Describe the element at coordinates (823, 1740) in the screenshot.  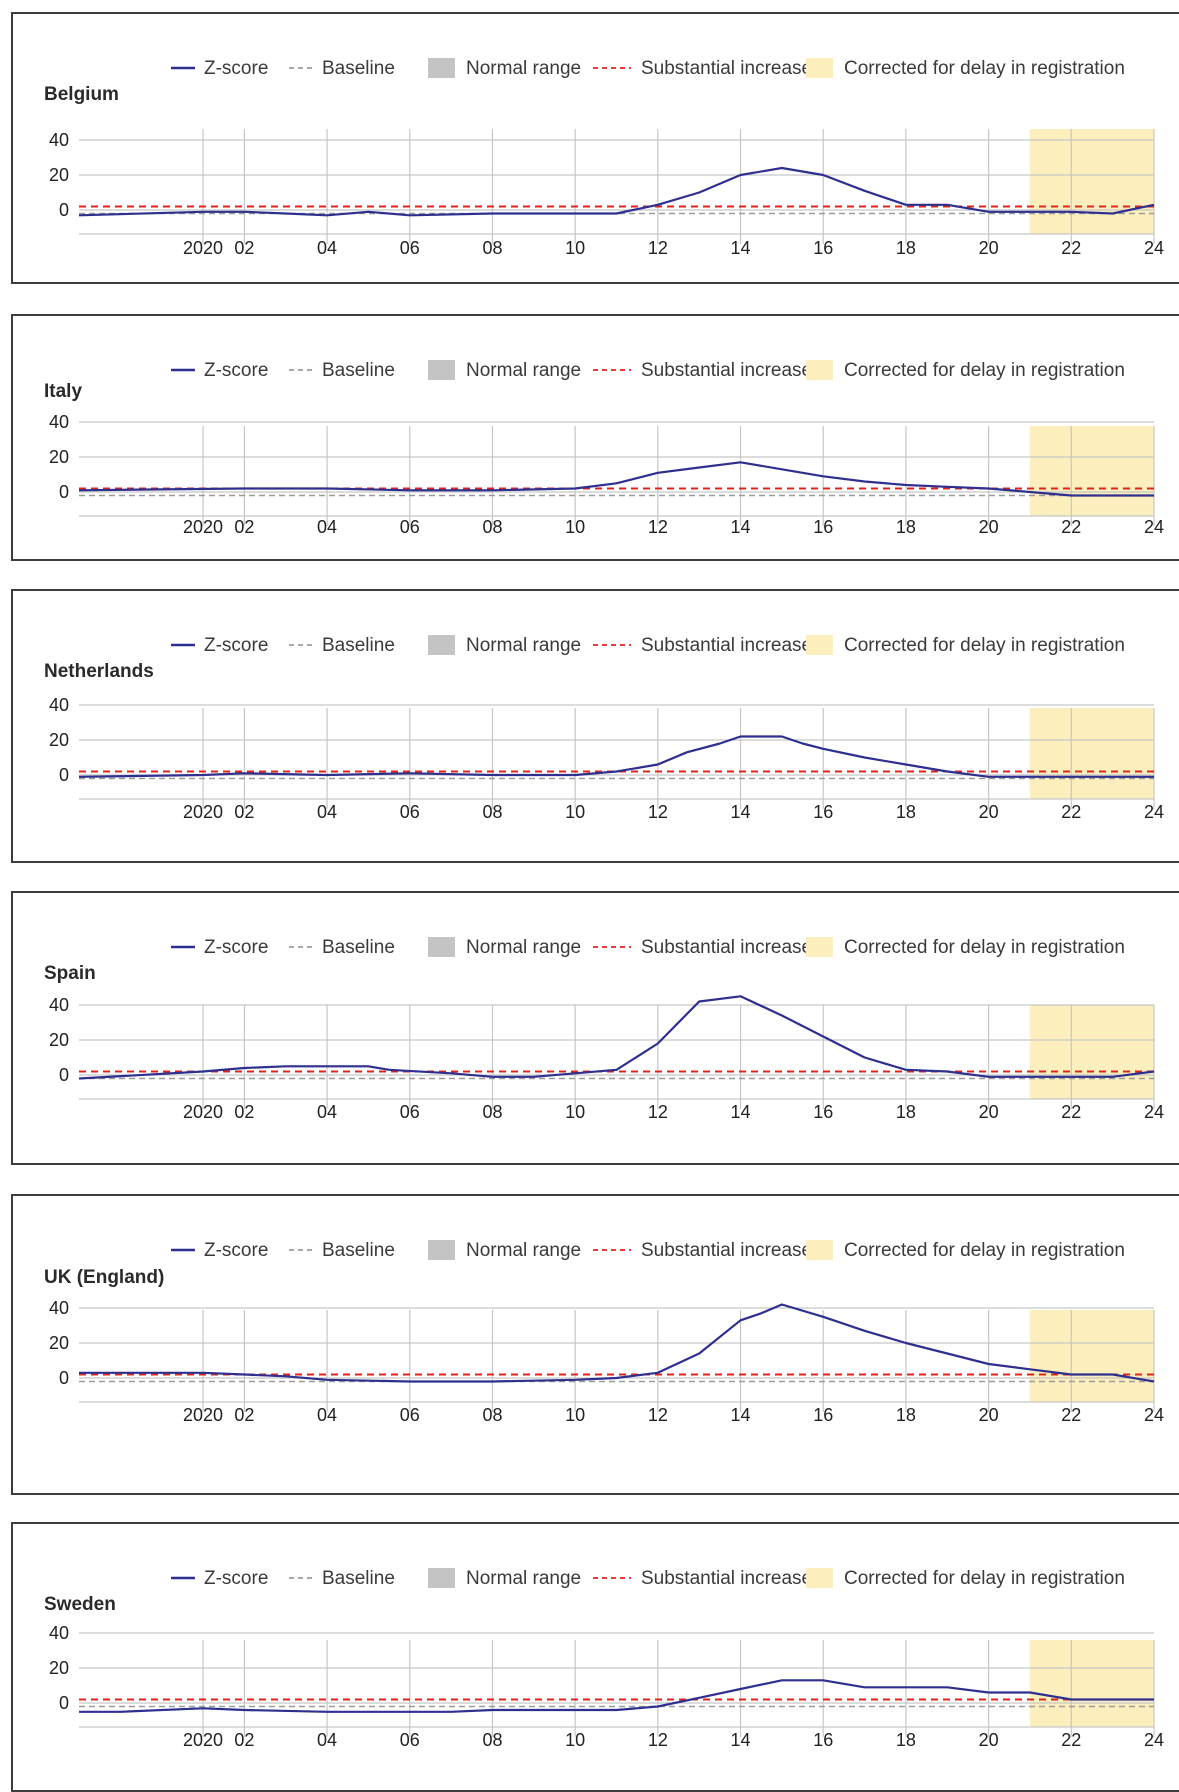
I see `x-tick-label: 16` at that location.